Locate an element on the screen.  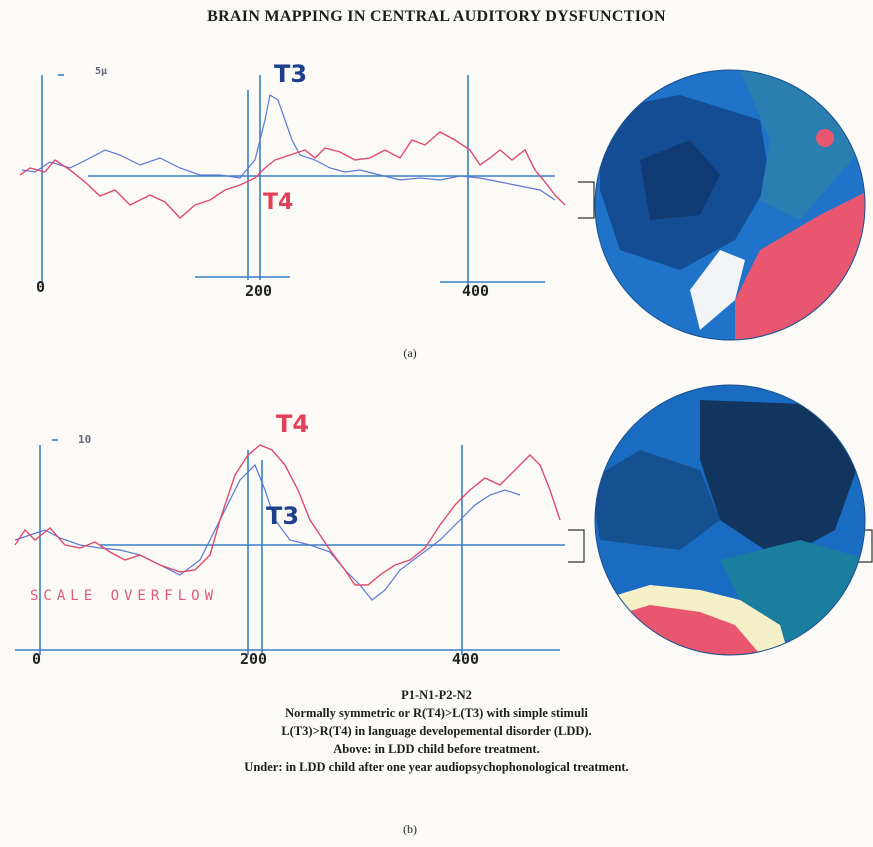
panel-a-t4-label: T4 is located at coordinates (278, 202).